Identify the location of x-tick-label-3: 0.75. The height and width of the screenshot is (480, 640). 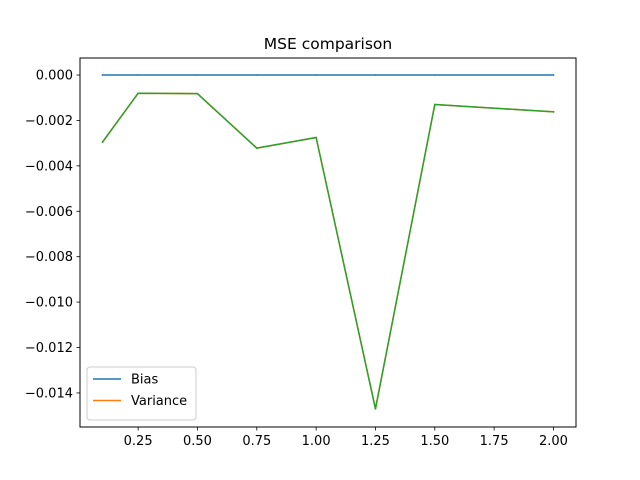
(256, 441).